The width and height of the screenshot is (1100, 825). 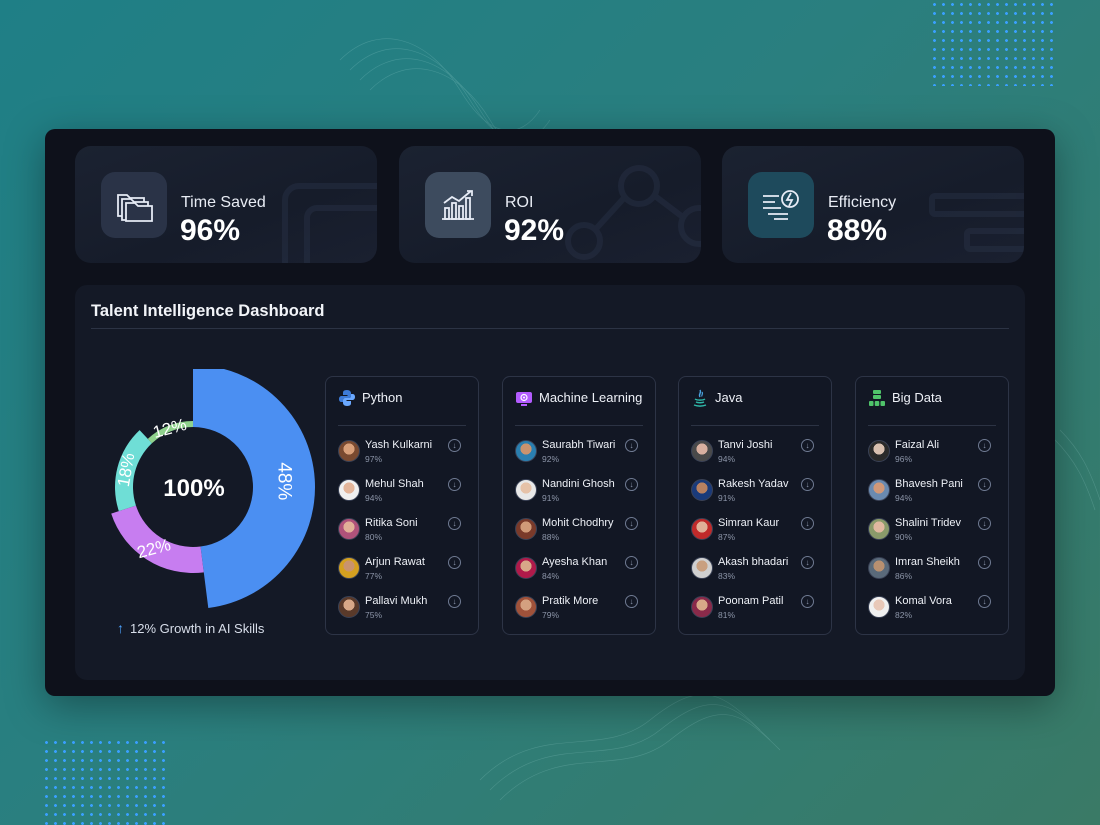 What do you see at coordinates (519, 202) in the screenshot?
I see `kpi-label: ROI` at bounding box center [519, 202].